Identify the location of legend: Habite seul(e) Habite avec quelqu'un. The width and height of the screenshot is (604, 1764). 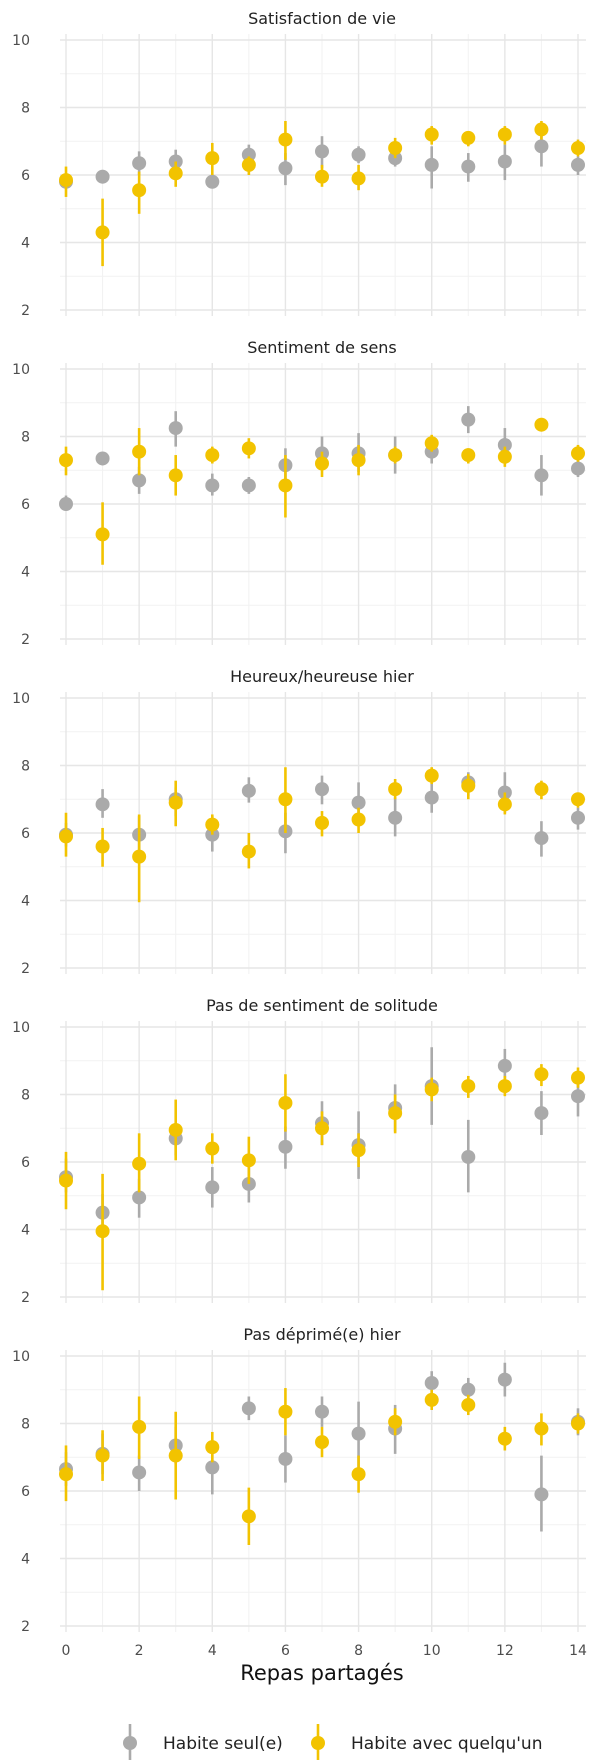
(332, 1743).